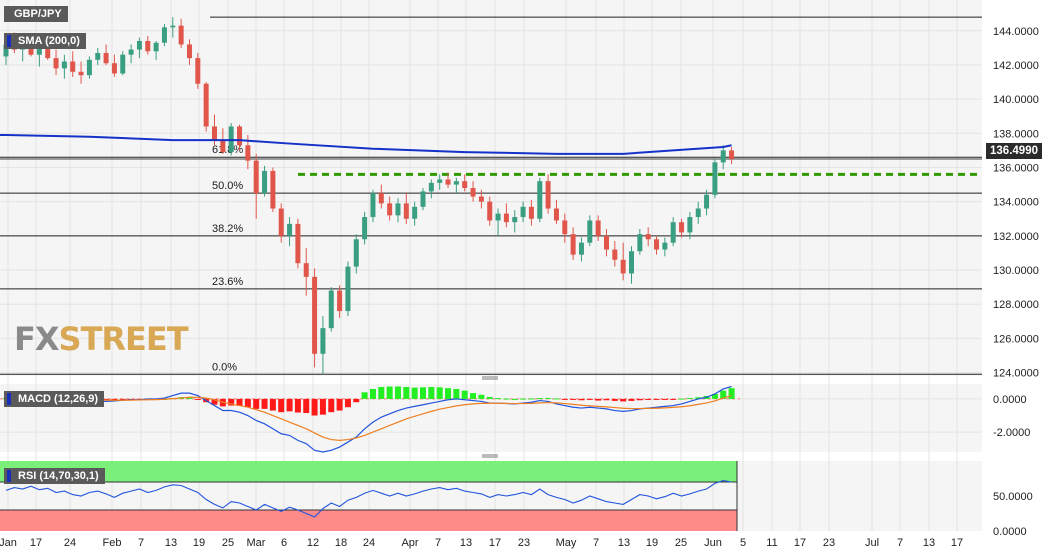 The image size is (1060, 555). I want to click on price-tick-label: 128.0000, so click(1016, 305).